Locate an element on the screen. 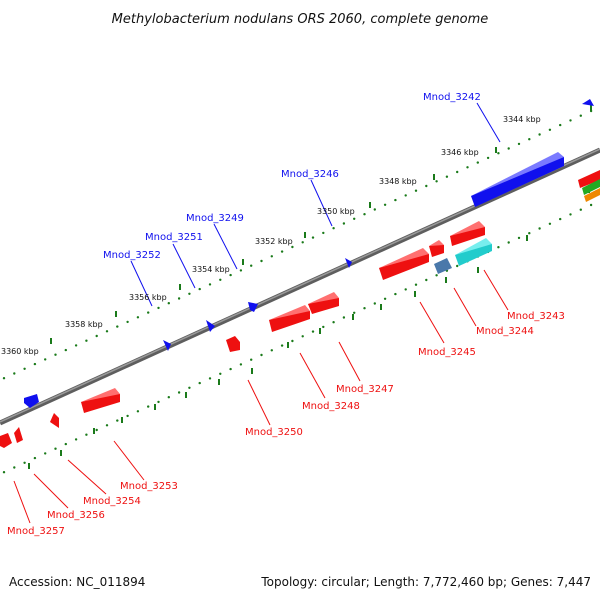 This screenshot has height=600, width=600. gene-label-mnod-3252: Mnod_3252 is located at coordinates (132, 255).